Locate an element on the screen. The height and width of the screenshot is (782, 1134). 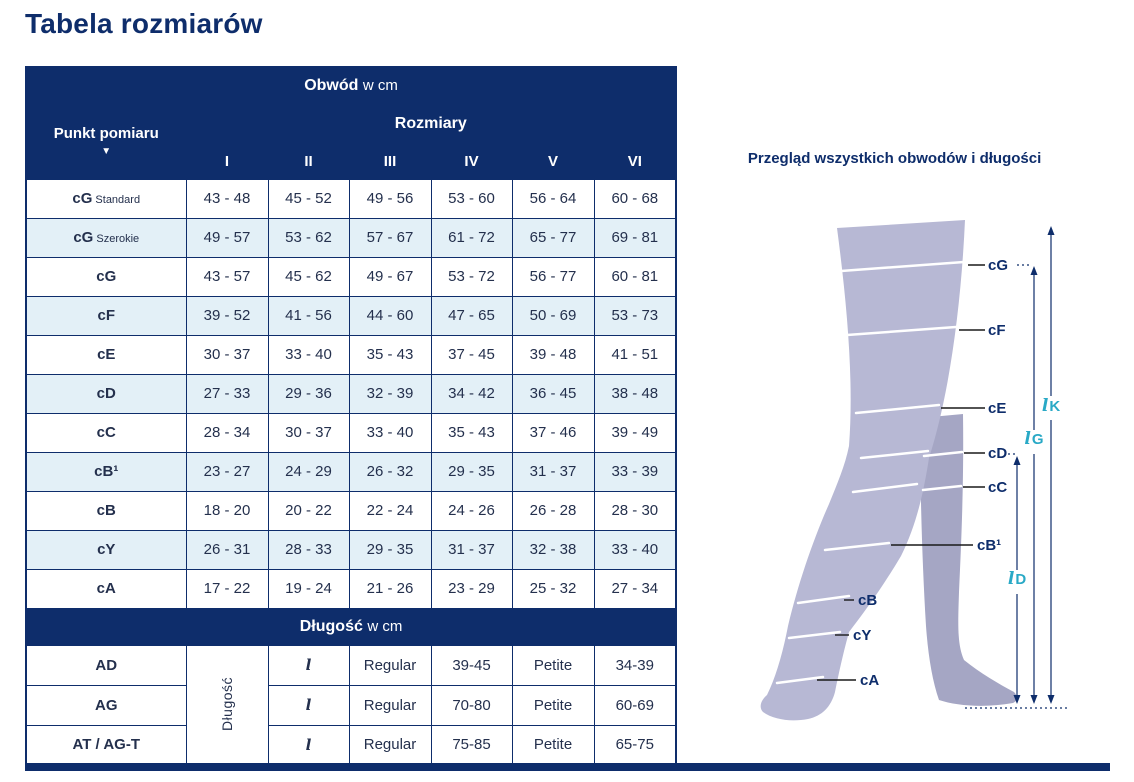
size-cell: 49 - 57 is located at coordinates (227, 237).